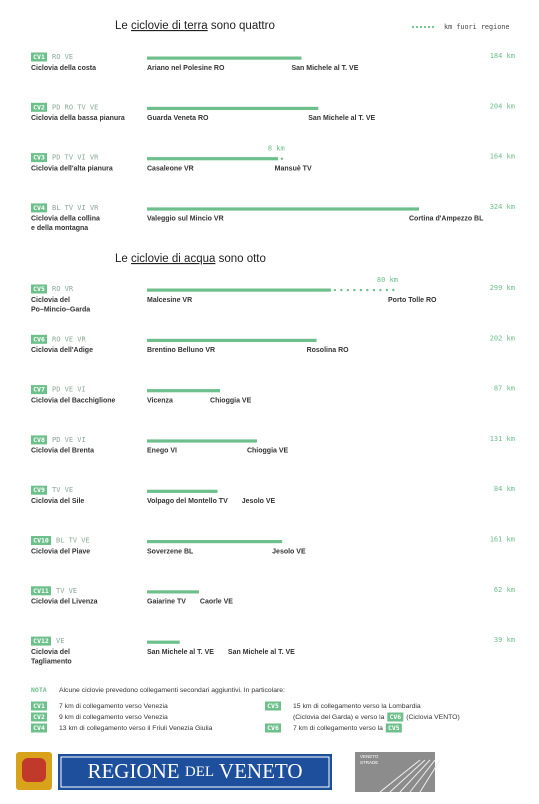  What do you see at coordinates (170, 551) in the screenshot?
I see `from-place: Soverzene BL` at bounding box center [170, 551].